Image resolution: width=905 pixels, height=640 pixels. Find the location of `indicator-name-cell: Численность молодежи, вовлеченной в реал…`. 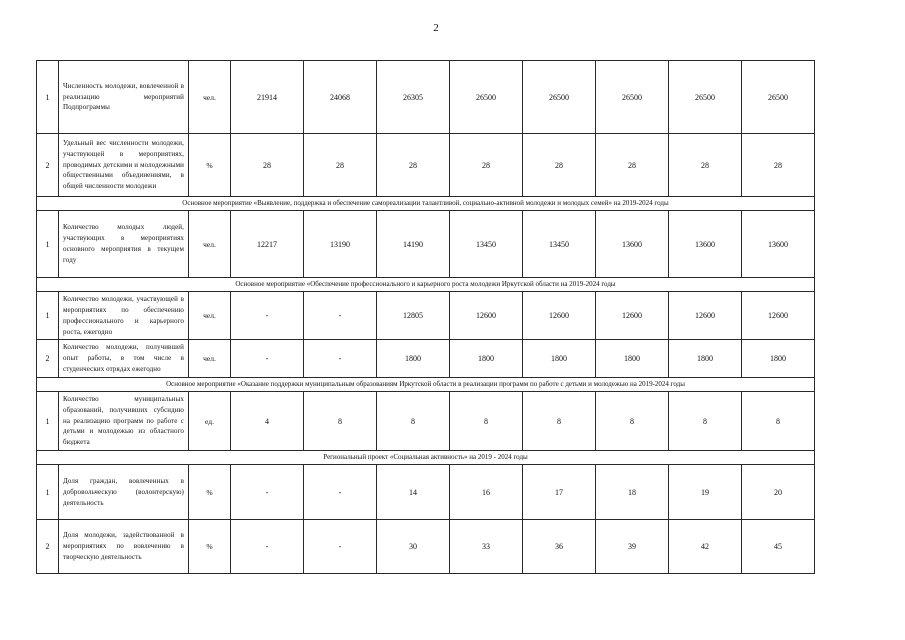

indicator-name-cell: Численность молодежи, вовлеченной в реал… is located at coordinates (123, 97).